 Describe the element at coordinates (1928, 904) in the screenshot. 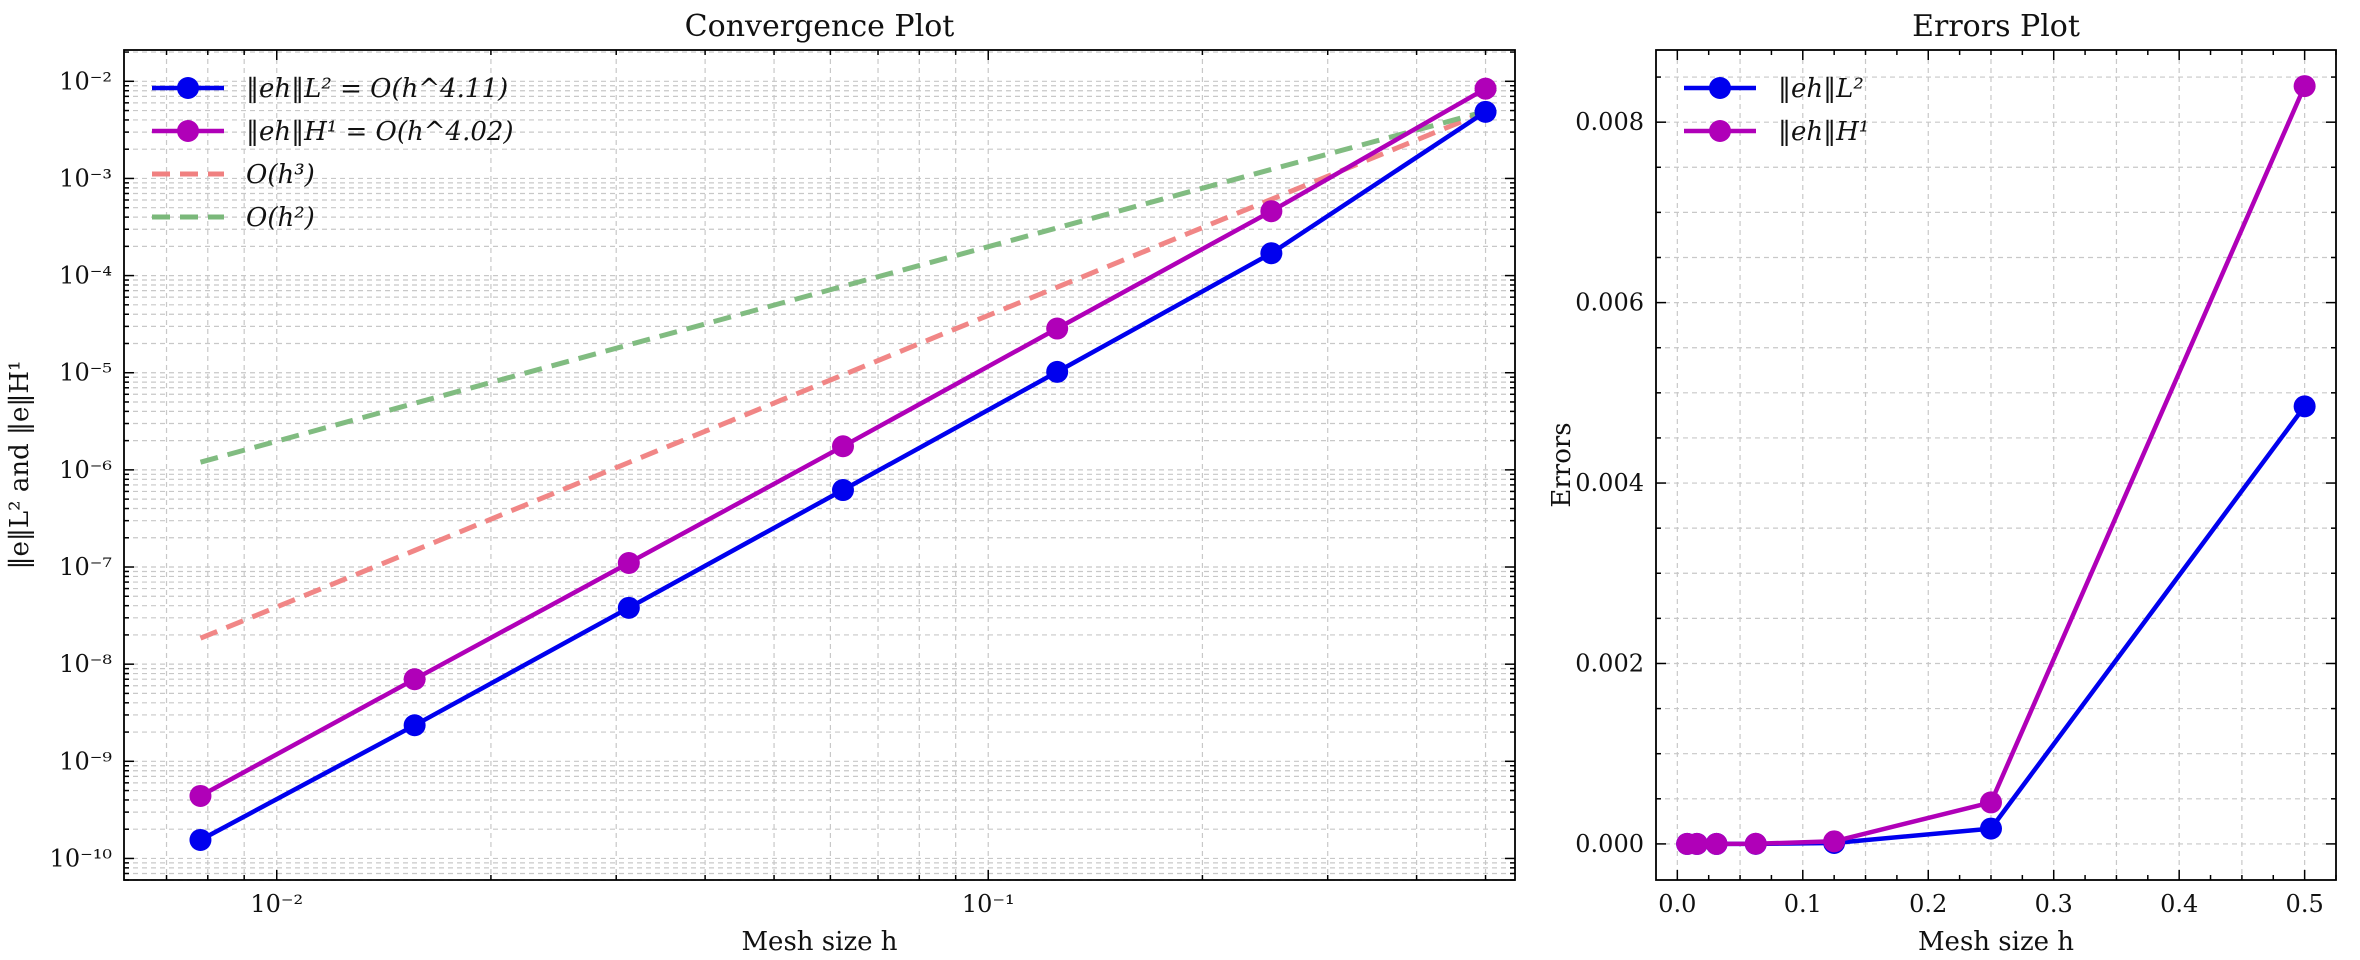

I see `err-x-tick-label: 0.2` at that location.